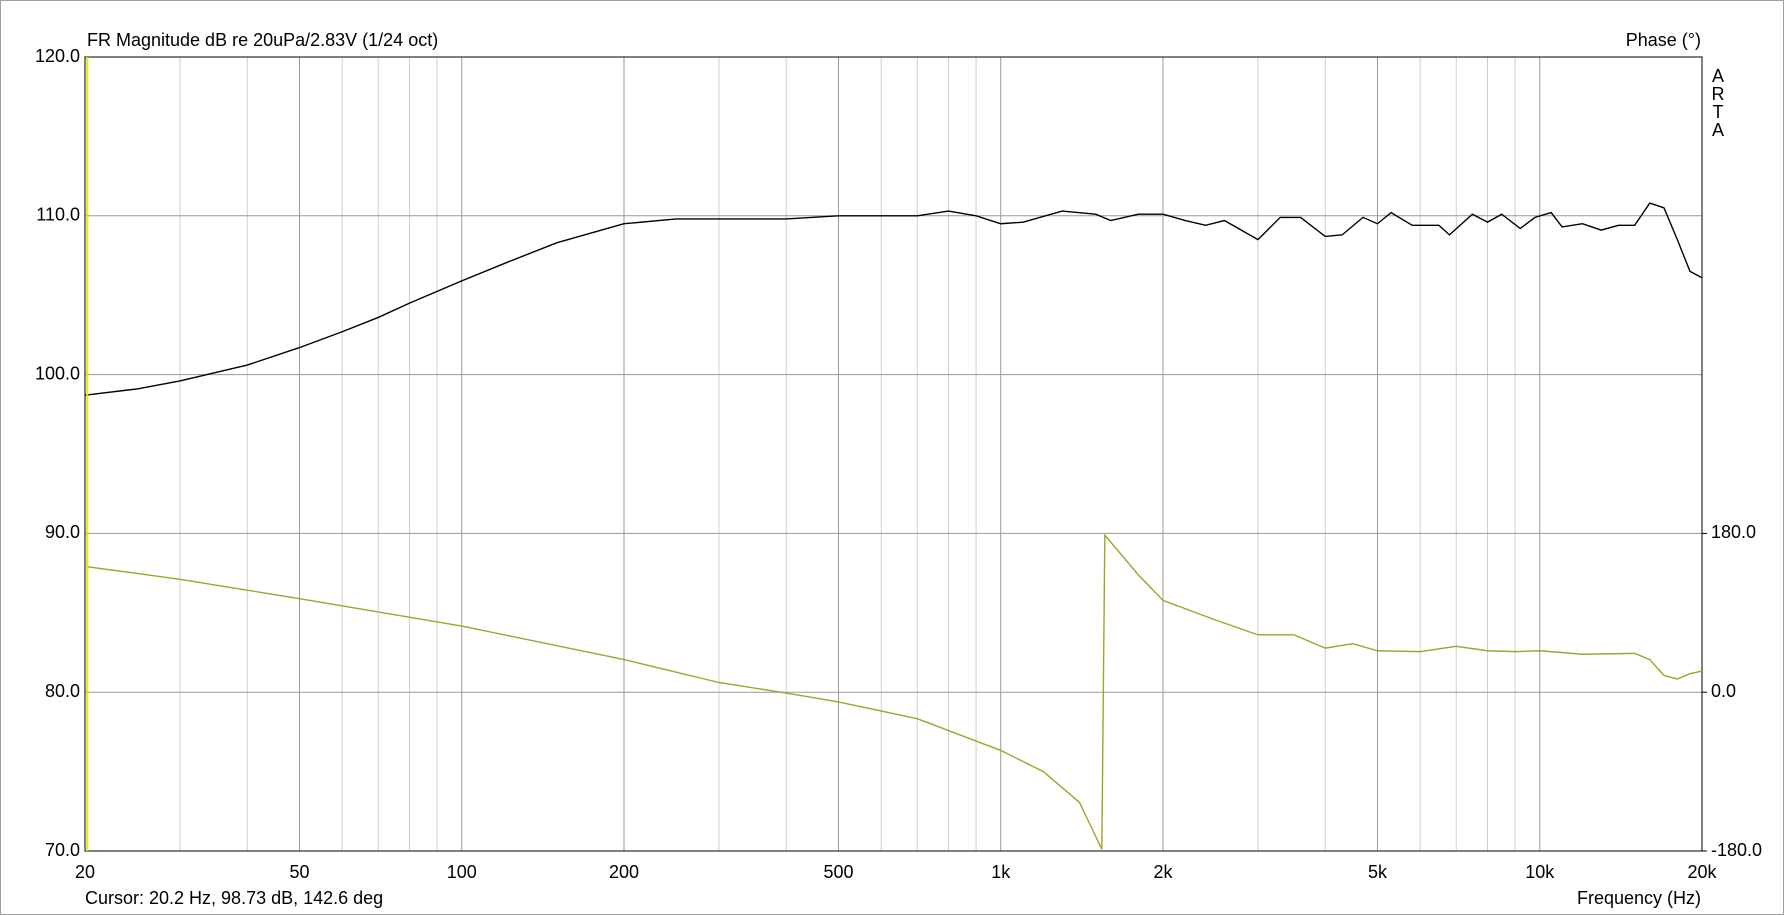 The width and height of the screenshot is (1784, 915). Describe the element at coordinates (1736, 850) in the screenshot. I see `y2-tick-label: -180.0` at that location.